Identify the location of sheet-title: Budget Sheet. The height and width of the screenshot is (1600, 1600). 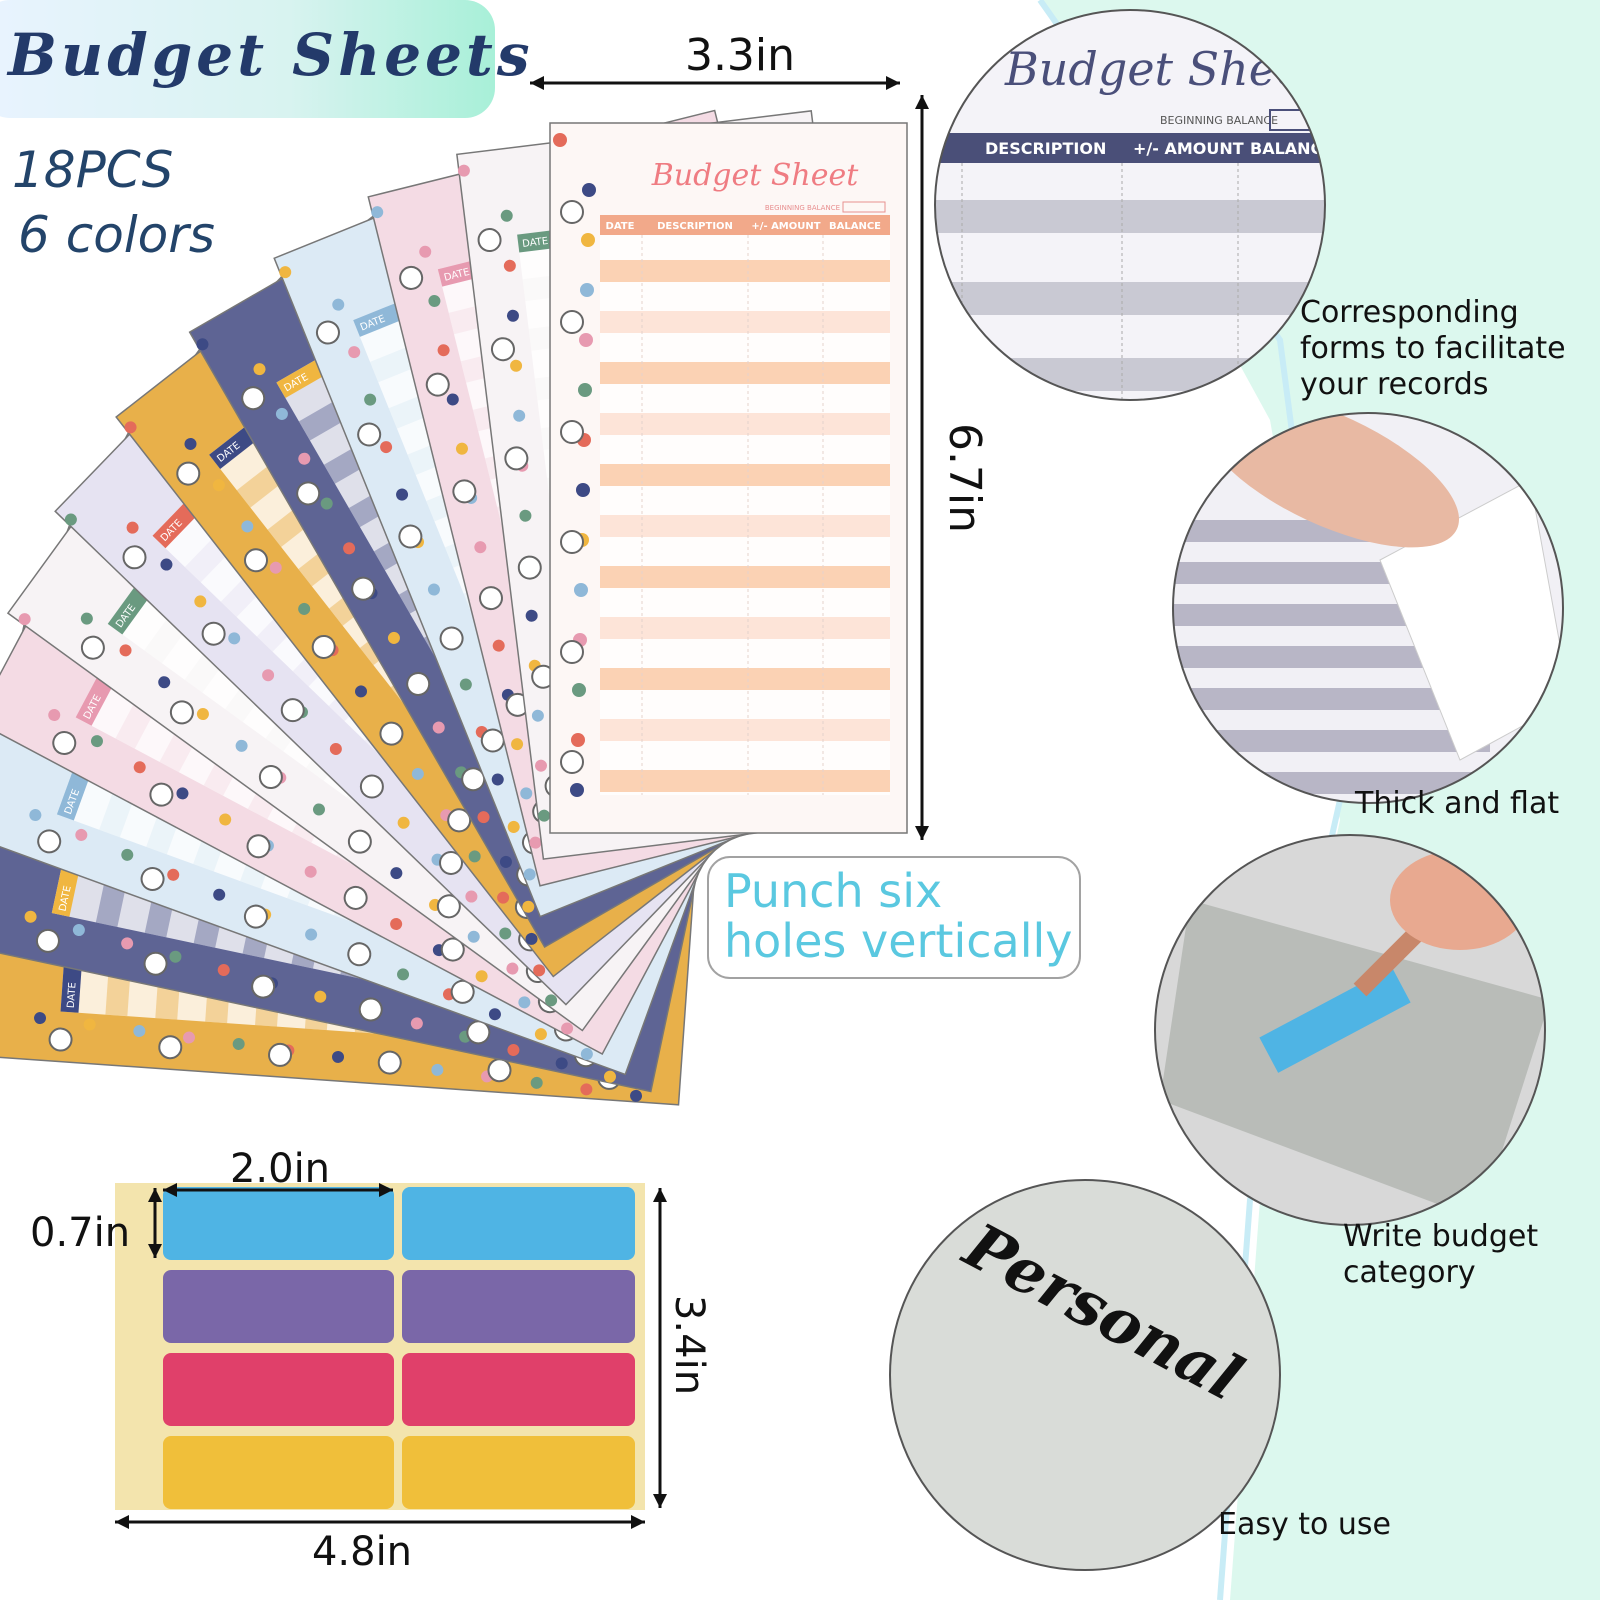
(755, 175).